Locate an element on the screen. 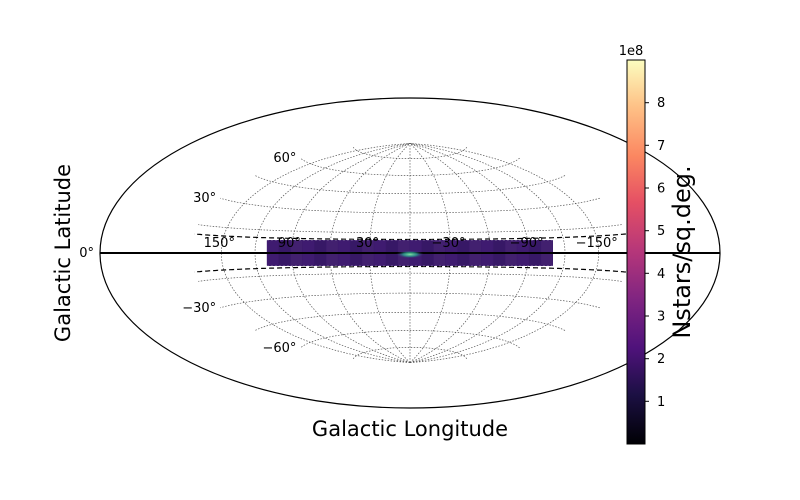 Image resolution: width=800 pixels, height=500 pixels. colorbar: 1e8 1 2 3 4 5 6 7 8 Nstars/sq.deg. is located at coordinates (657, 244).